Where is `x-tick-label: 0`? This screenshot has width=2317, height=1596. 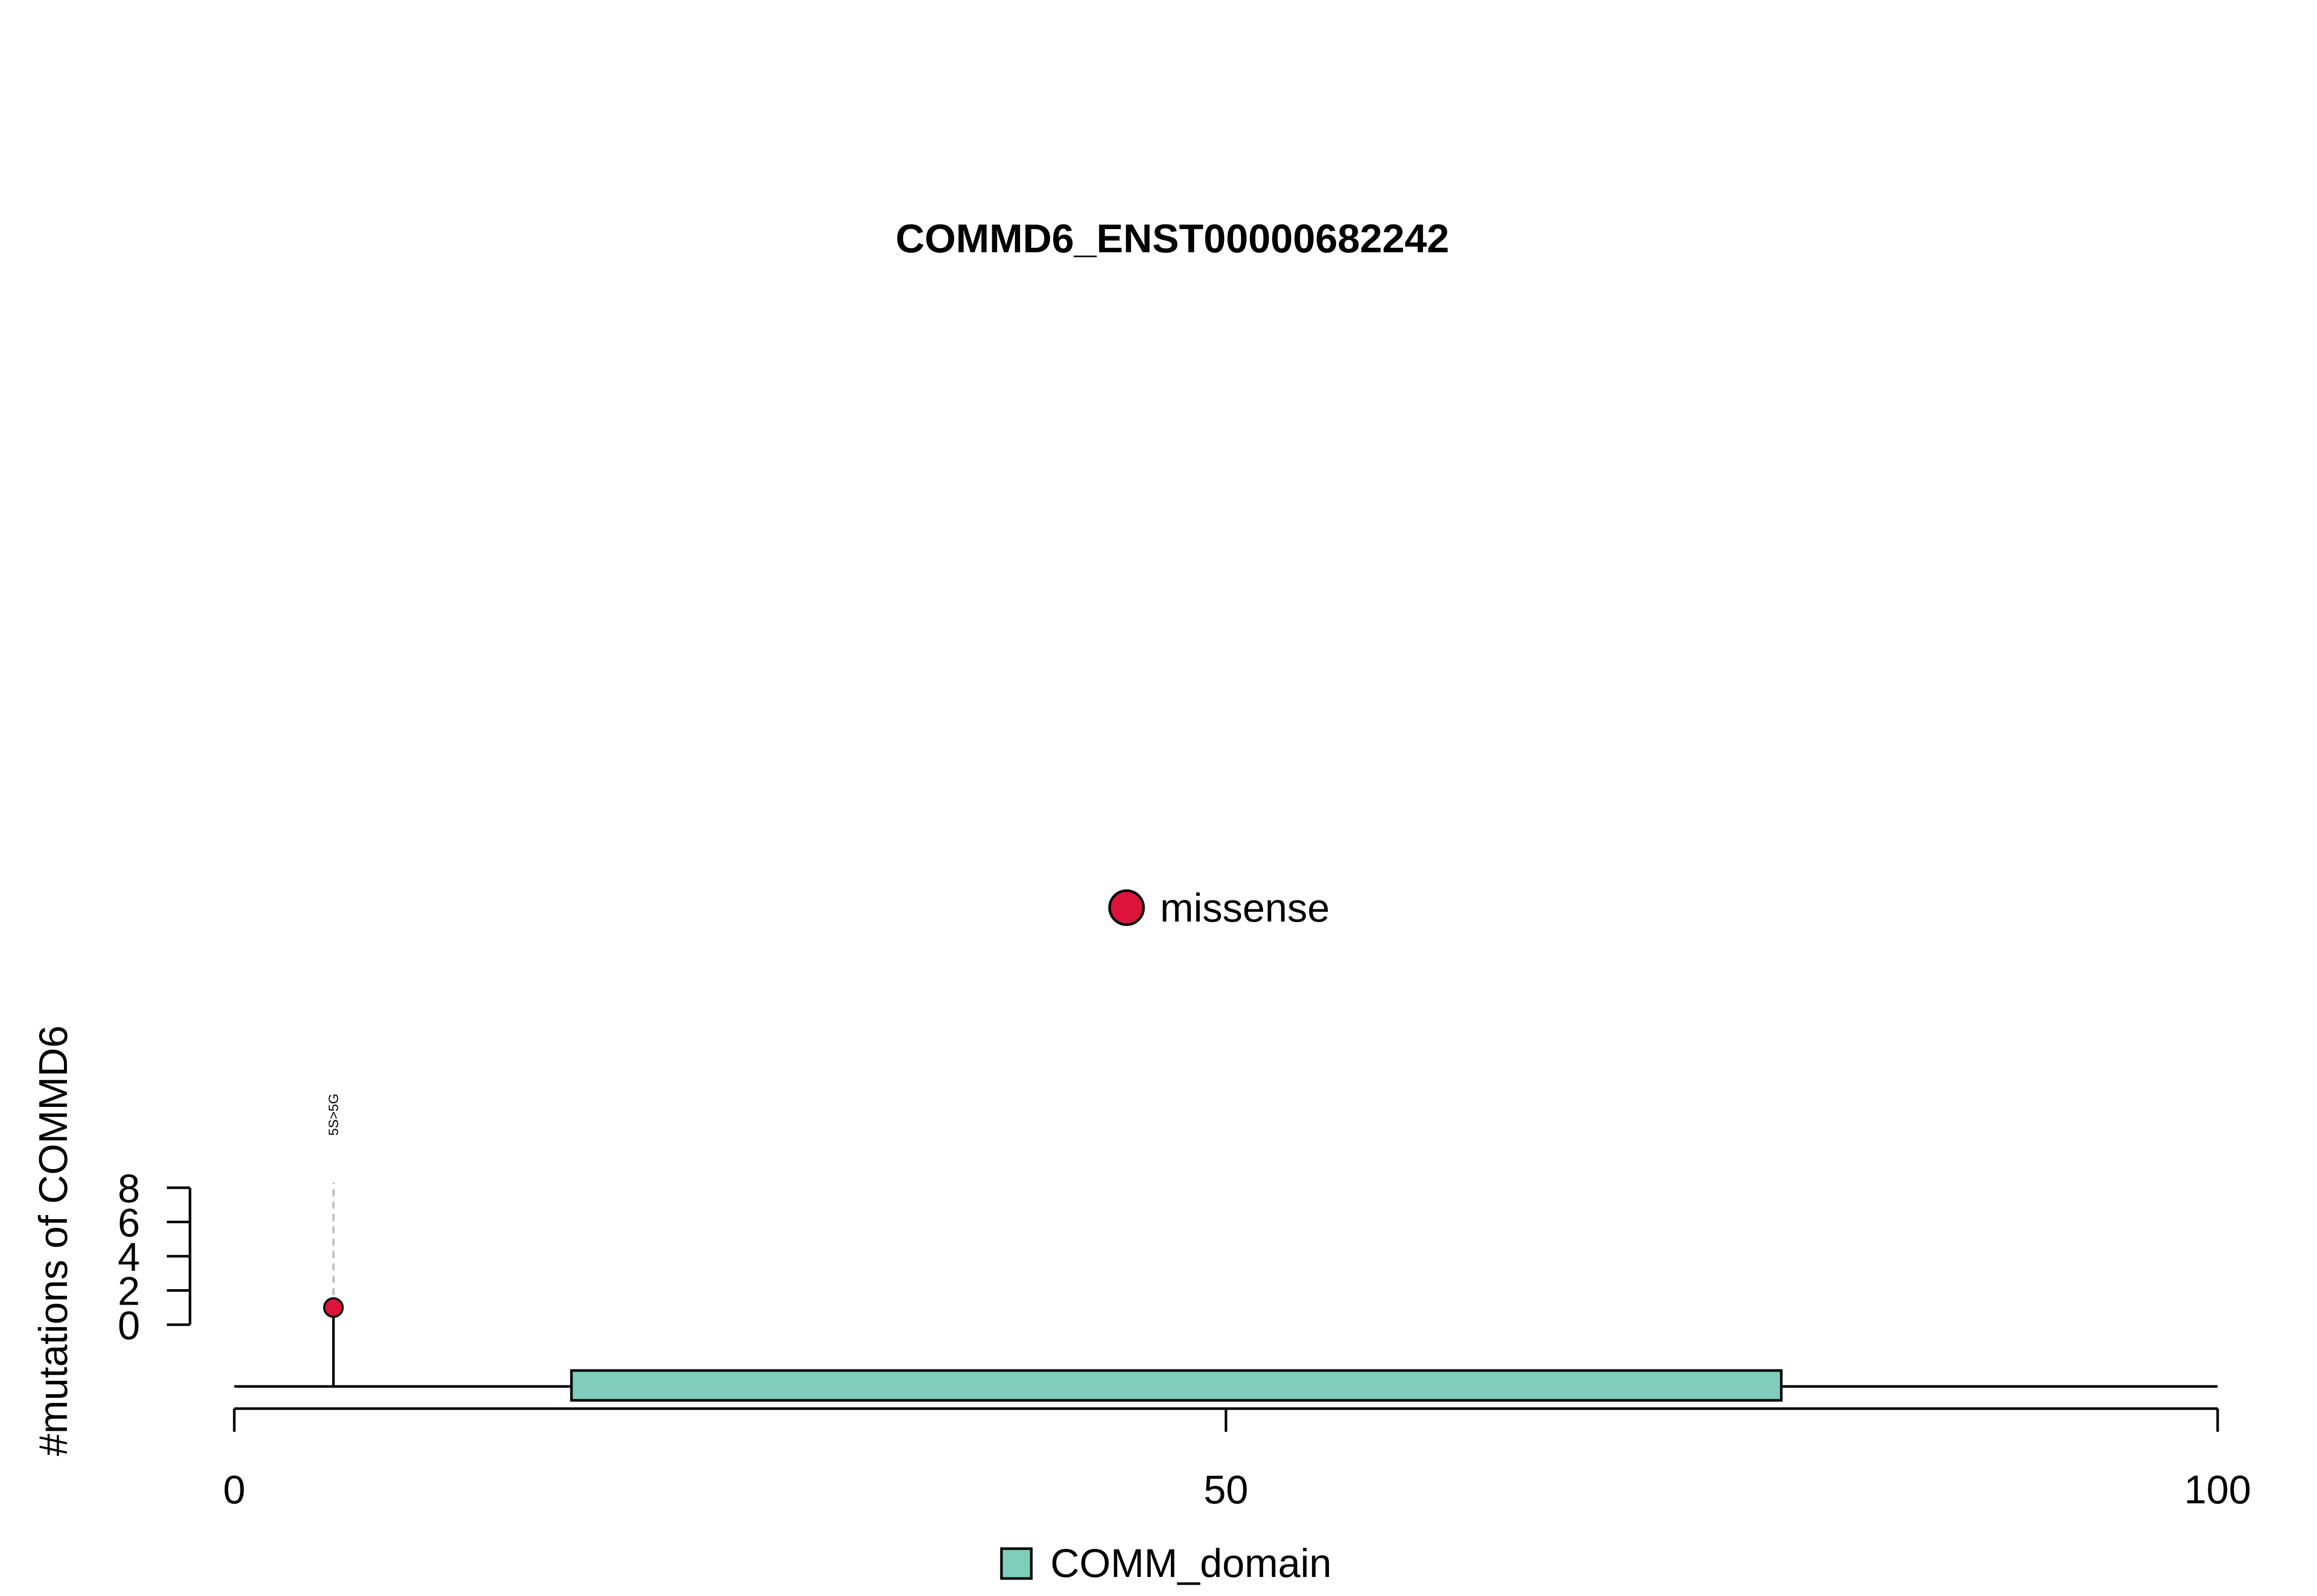
x-tick-label: 0 is located at coordinates (234, 1489).